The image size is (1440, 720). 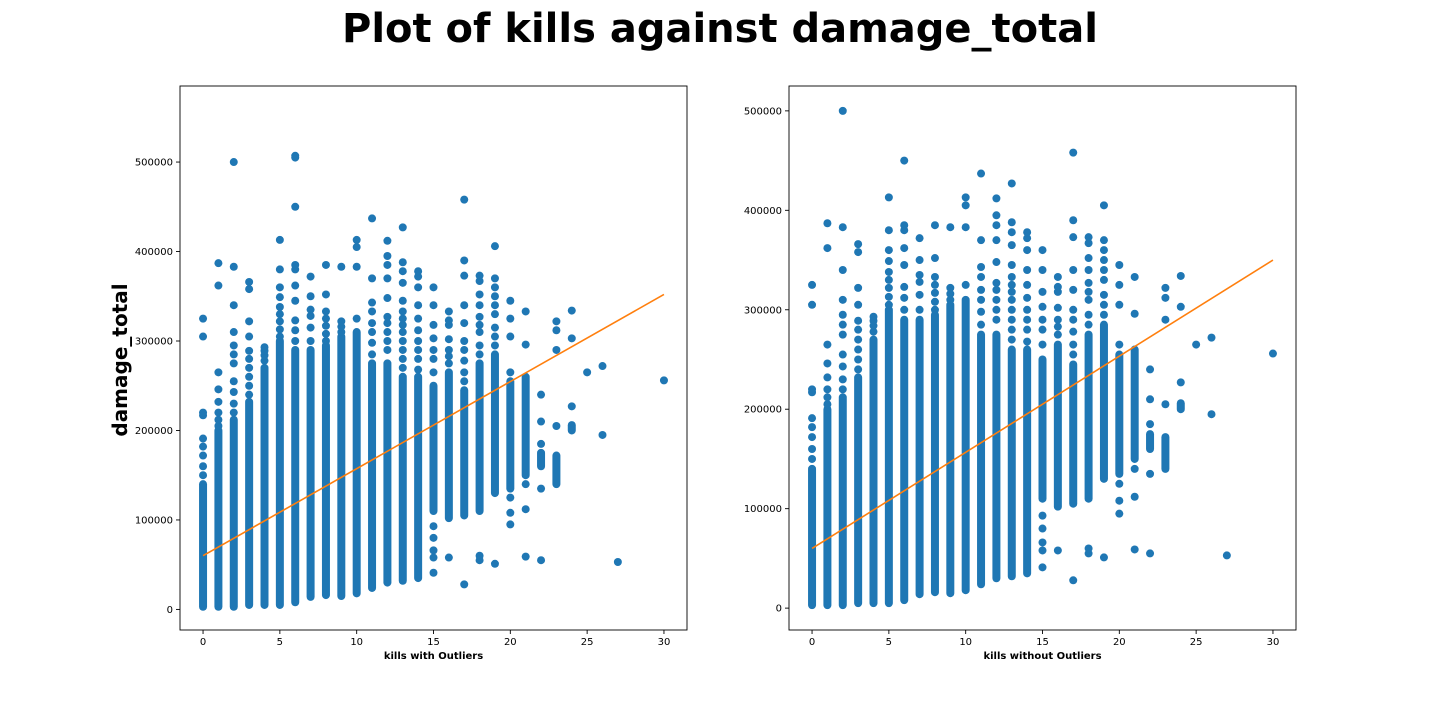 What do you see at coordinates (1042, 404) in the screenshot?
I see `regression-line` at bounding box center [1042, 404].